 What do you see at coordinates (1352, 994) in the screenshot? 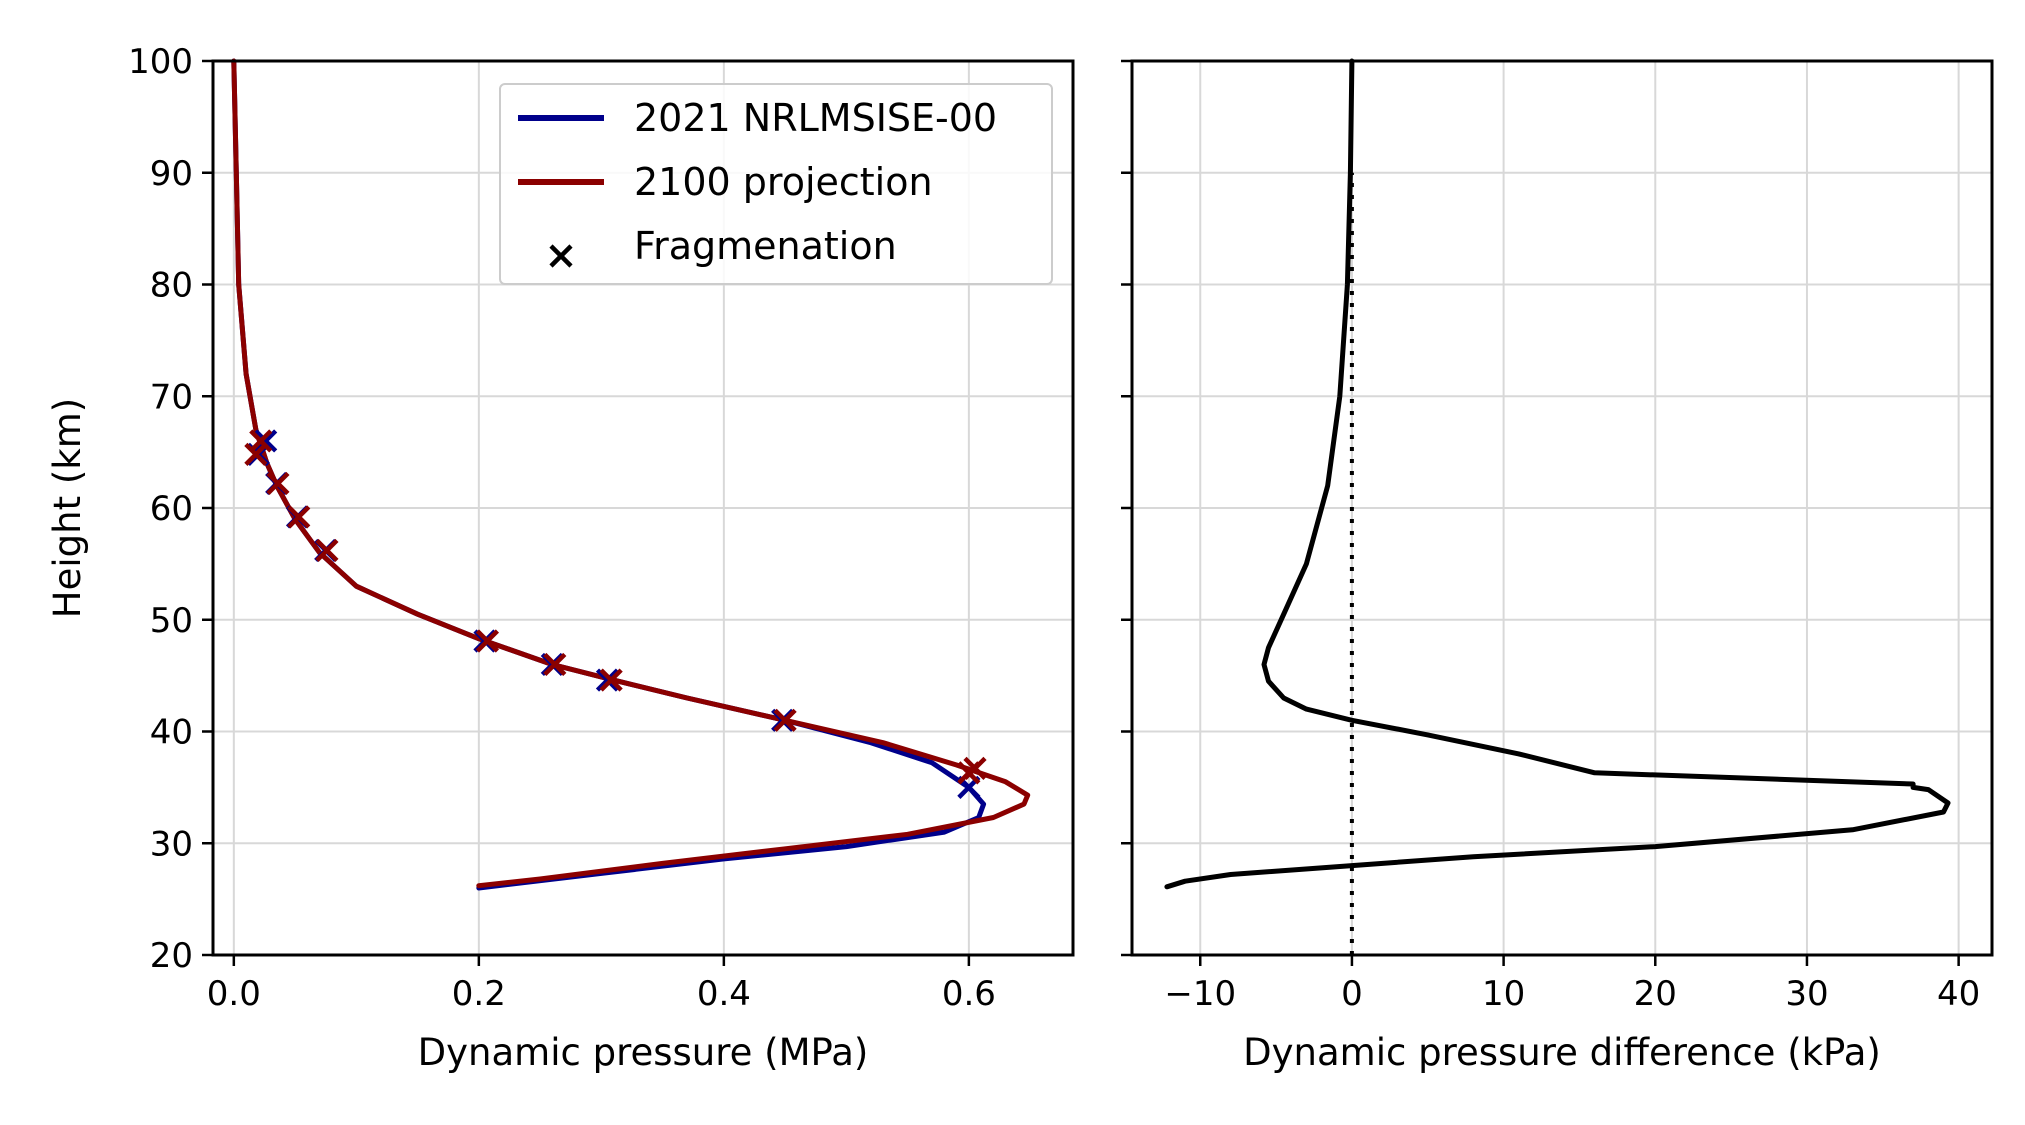
I see `right-x-tick-label: 0` at bounding box center [1352, 994].